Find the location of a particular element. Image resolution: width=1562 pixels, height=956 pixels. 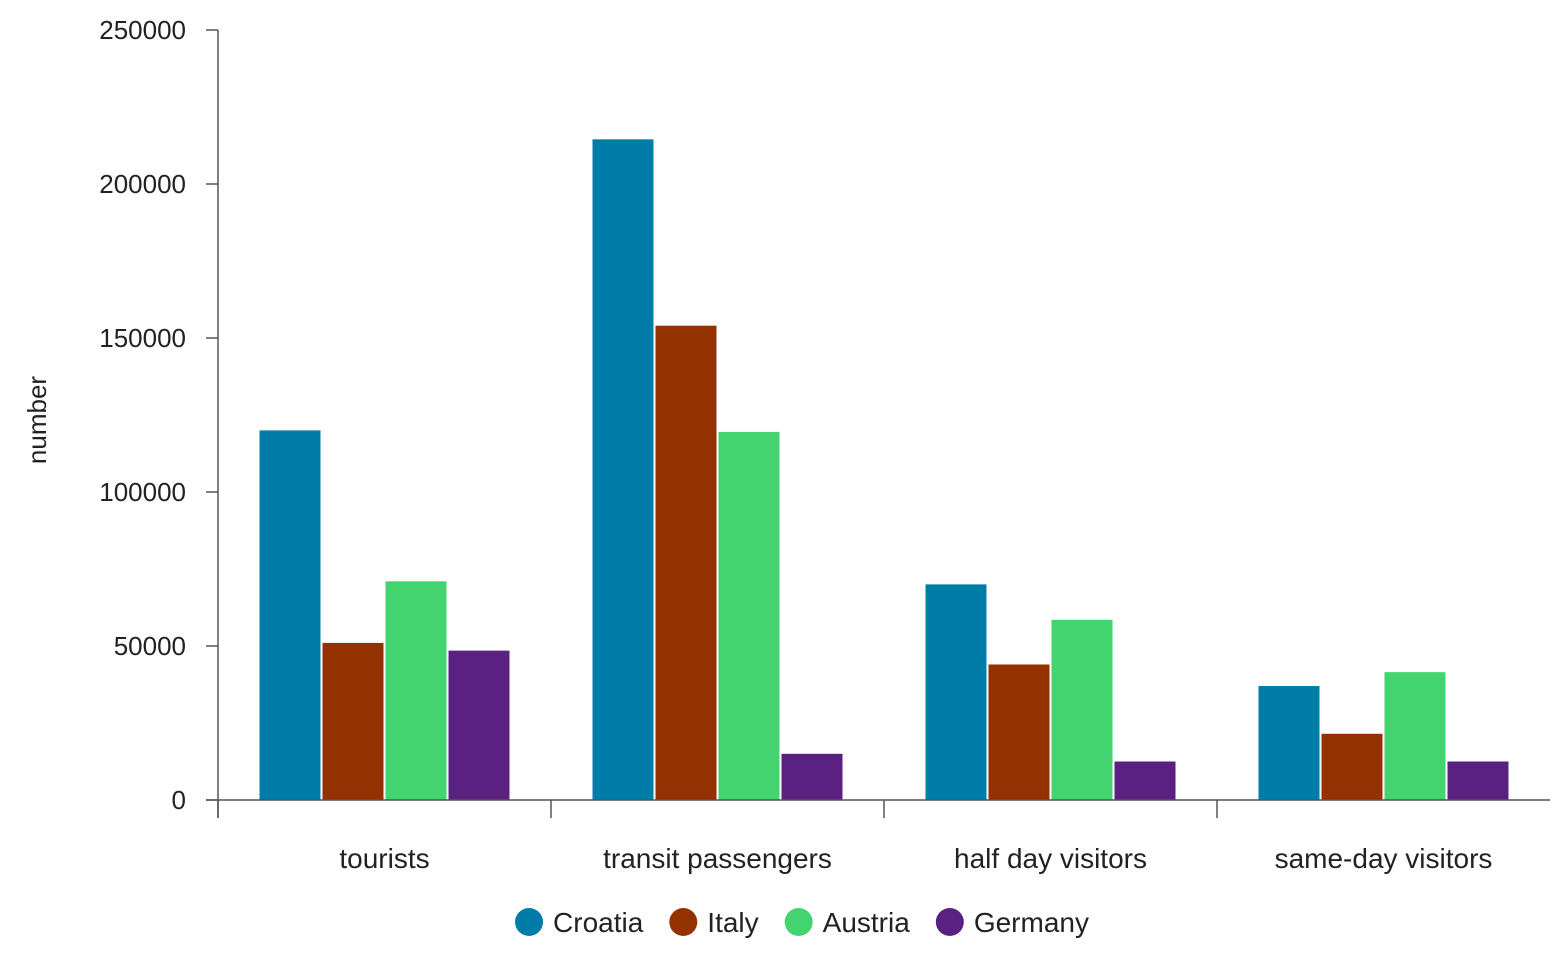

x-tick-label: half day visitors is located at coordinates (1050, 858).